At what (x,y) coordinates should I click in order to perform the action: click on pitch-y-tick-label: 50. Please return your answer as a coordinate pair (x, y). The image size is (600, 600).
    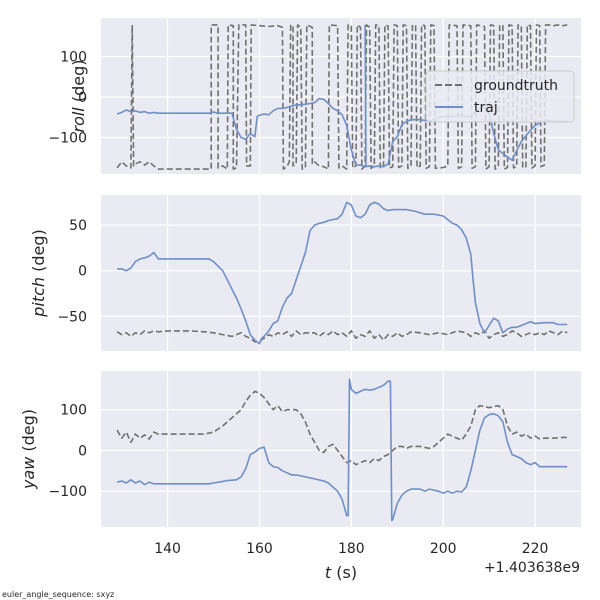
    Looking at the image, I should click on (78, 226).